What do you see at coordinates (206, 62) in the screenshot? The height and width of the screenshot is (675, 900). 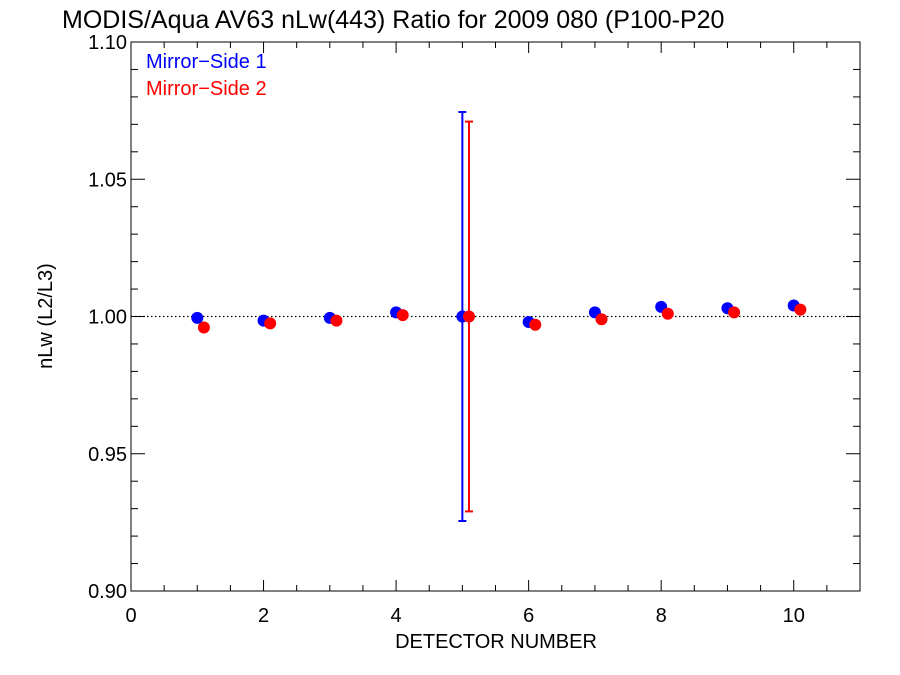 I see `legend-entry-mirror-side-1: Mirror−Side 1` at bounding box center [206, 62].